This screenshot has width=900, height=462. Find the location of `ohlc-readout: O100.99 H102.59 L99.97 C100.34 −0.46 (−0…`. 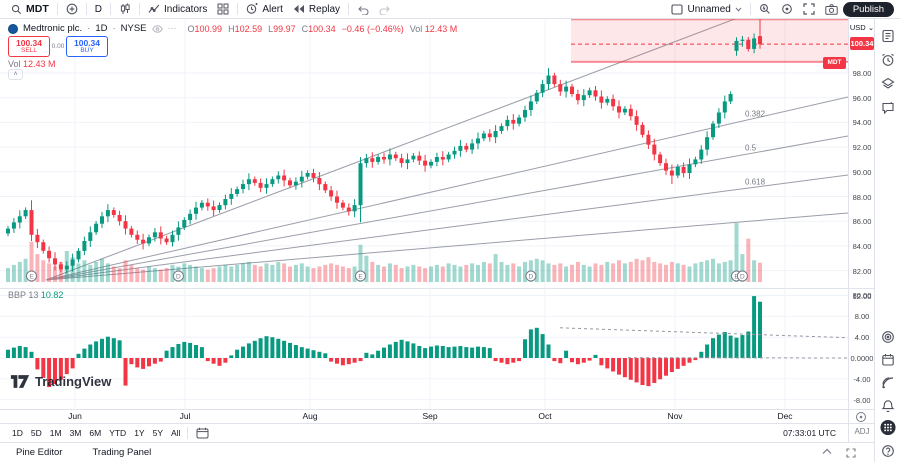

ohlc-readout: O100.99 H102.59 L99.97 C100.34 −0.46 (−0… is located at coordinates (322, 28).